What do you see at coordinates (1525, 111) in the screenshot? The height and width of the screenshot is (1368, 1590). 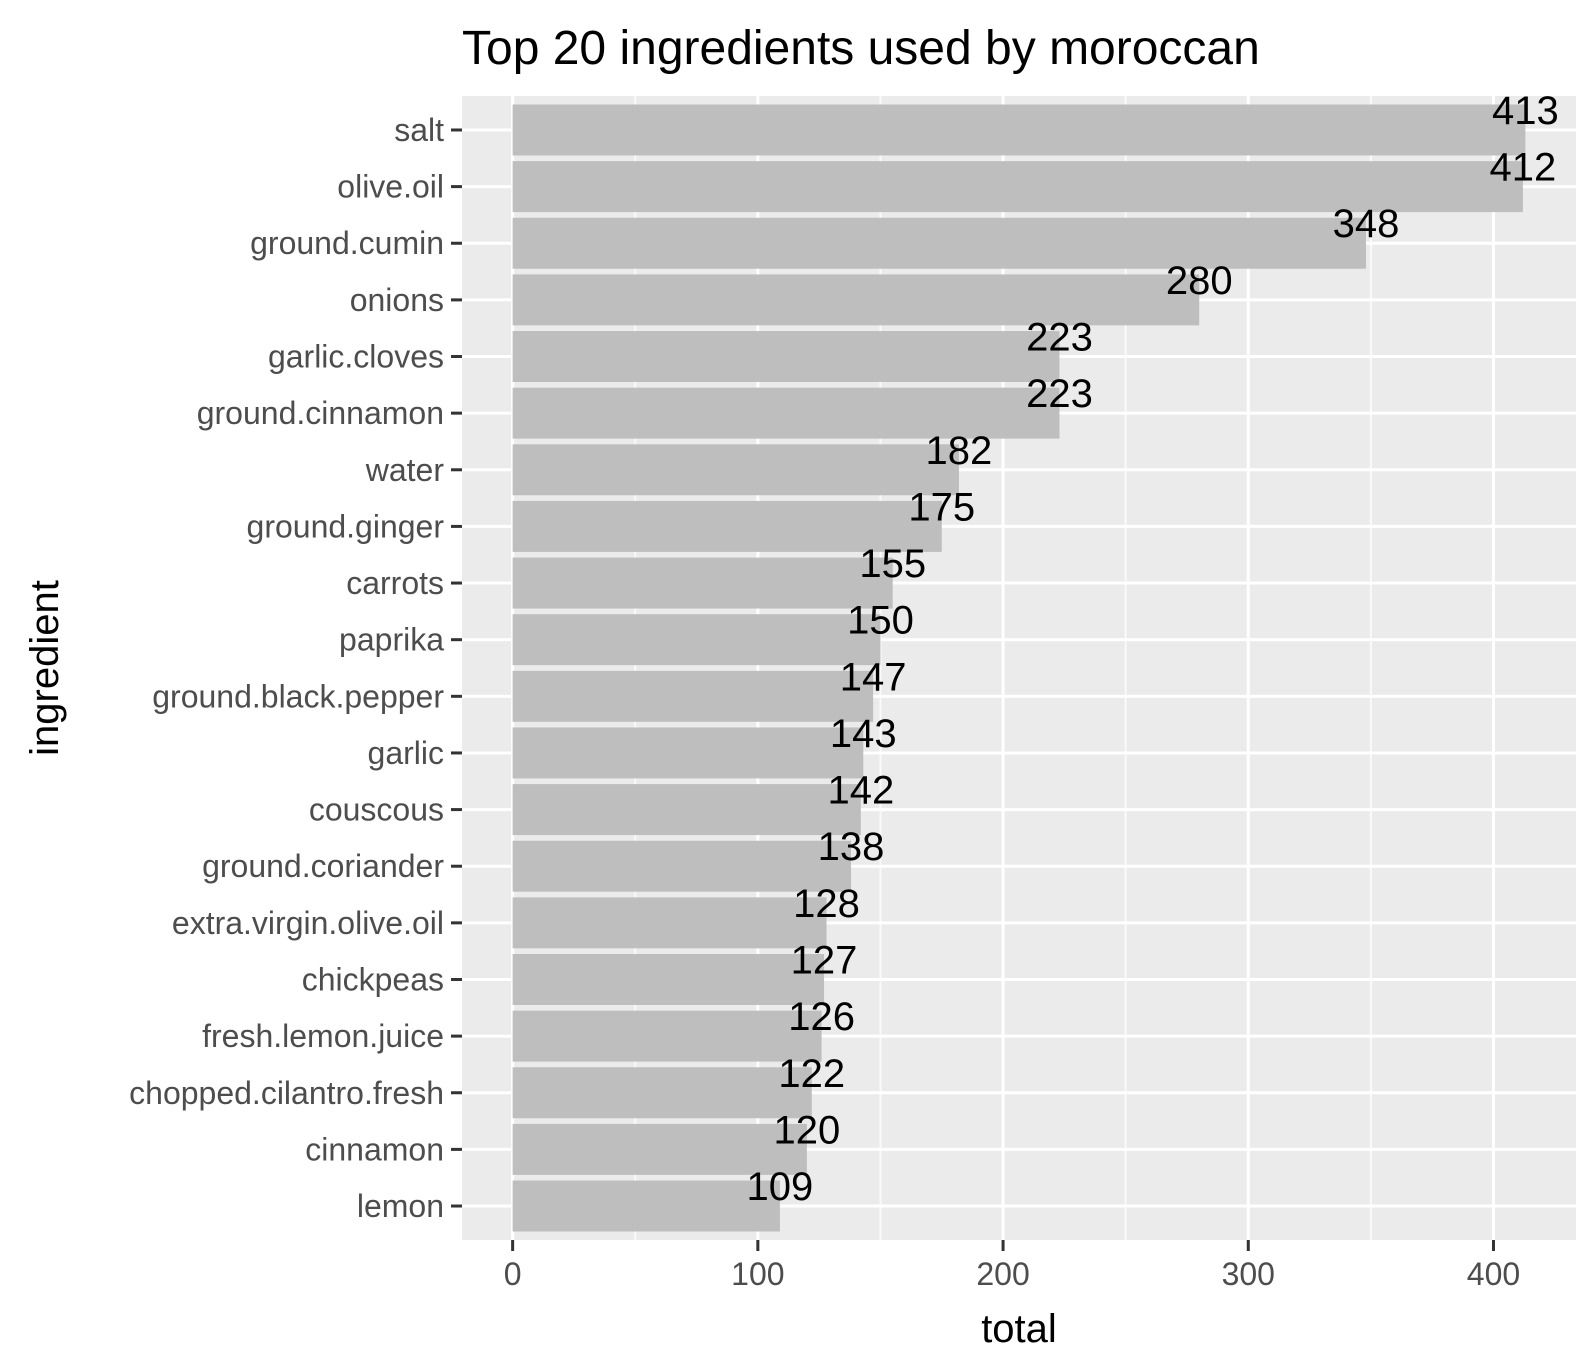 I see `value-label: 413` at bounding box center [1525, 111].